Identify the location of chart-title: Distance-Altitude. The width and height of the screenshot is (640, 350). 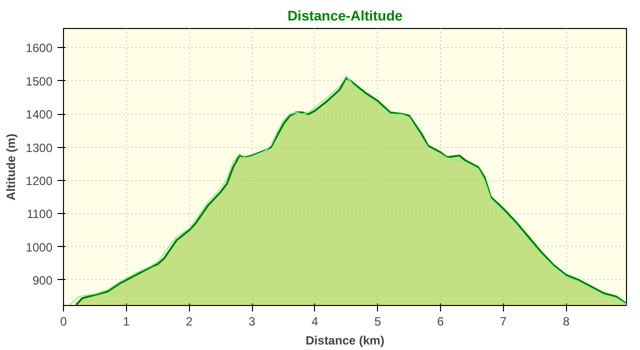
(345, 16).